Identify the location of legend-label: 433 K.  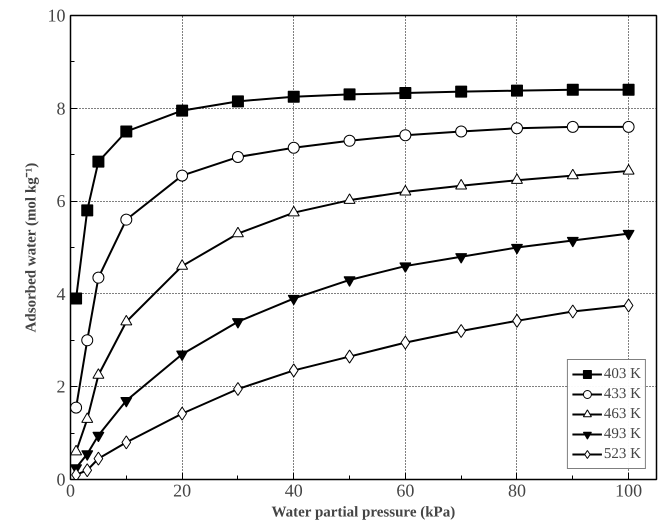
(622, 394).